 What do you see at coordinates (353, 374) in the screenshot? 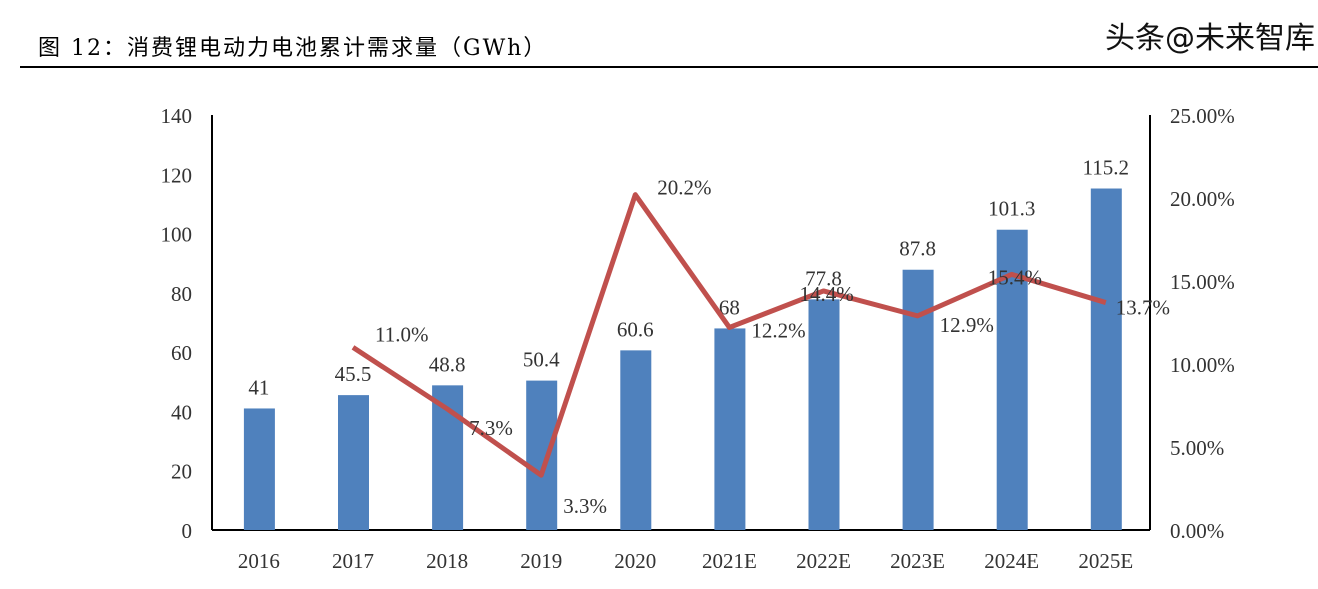
I see `bar-value-label: 45.5` at bounding box center [353, 374].